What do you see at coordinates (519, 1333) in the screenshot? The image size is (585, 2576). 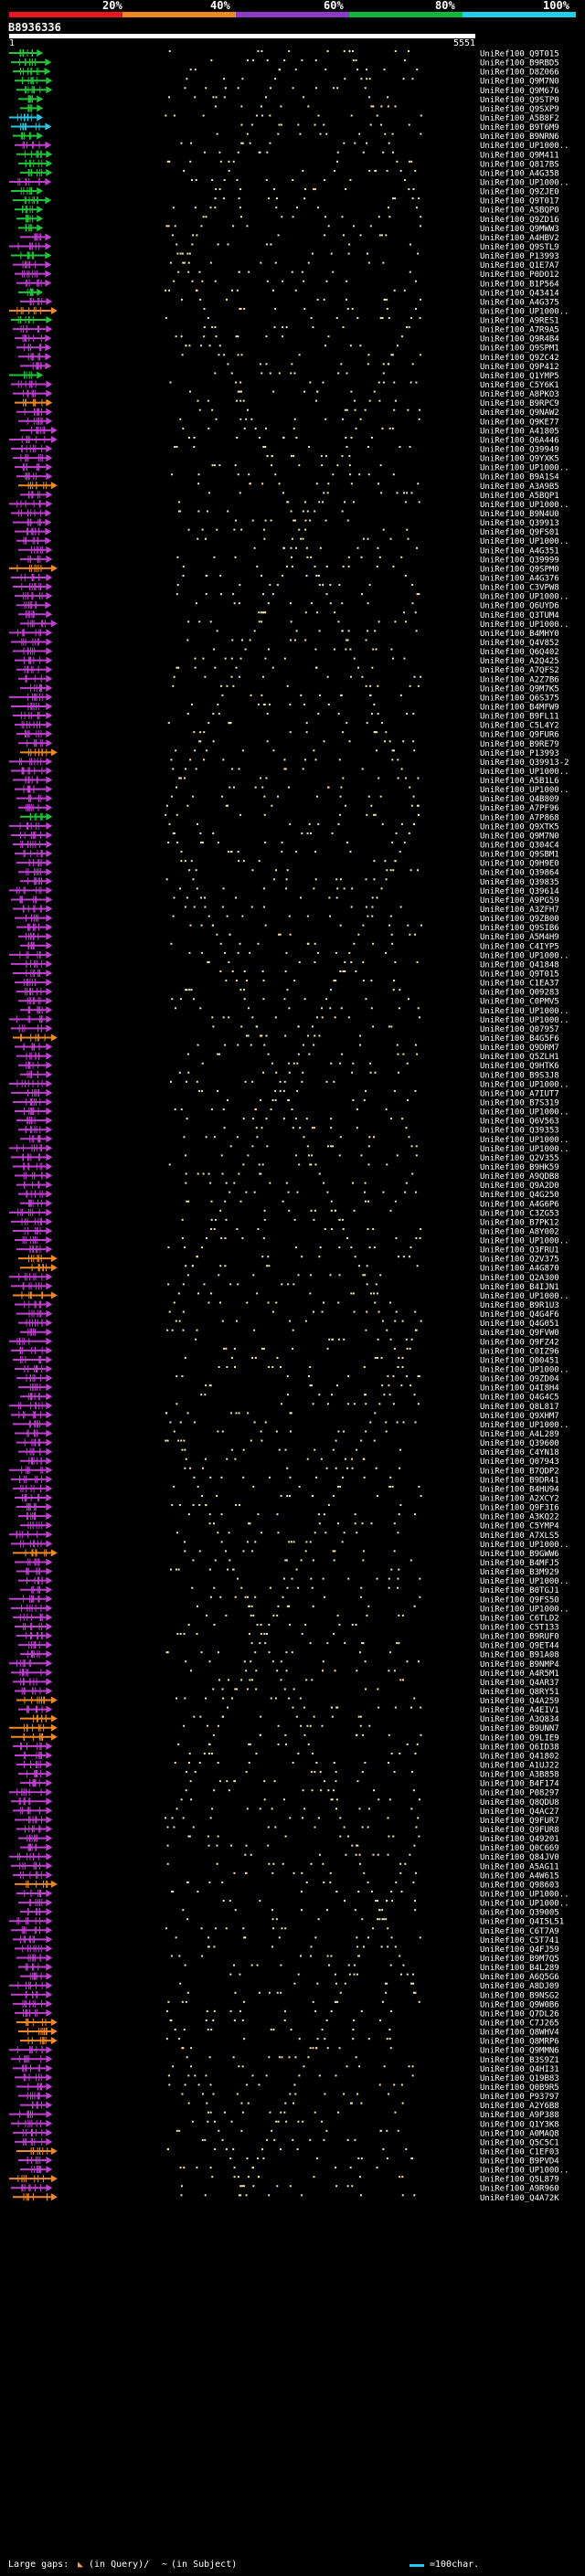 I see `hit-label: UniRef100_Q9FVW0` at bounding box center [519, 1333].